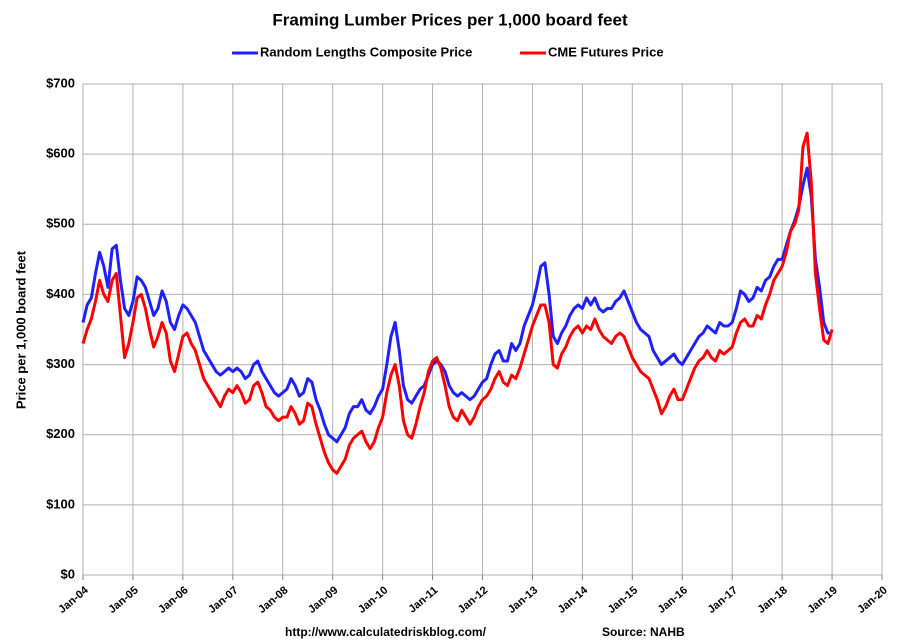  Describe the element at coordinates (60, 503) in the screenshot. I see `y-tick-label: $100` at that location.